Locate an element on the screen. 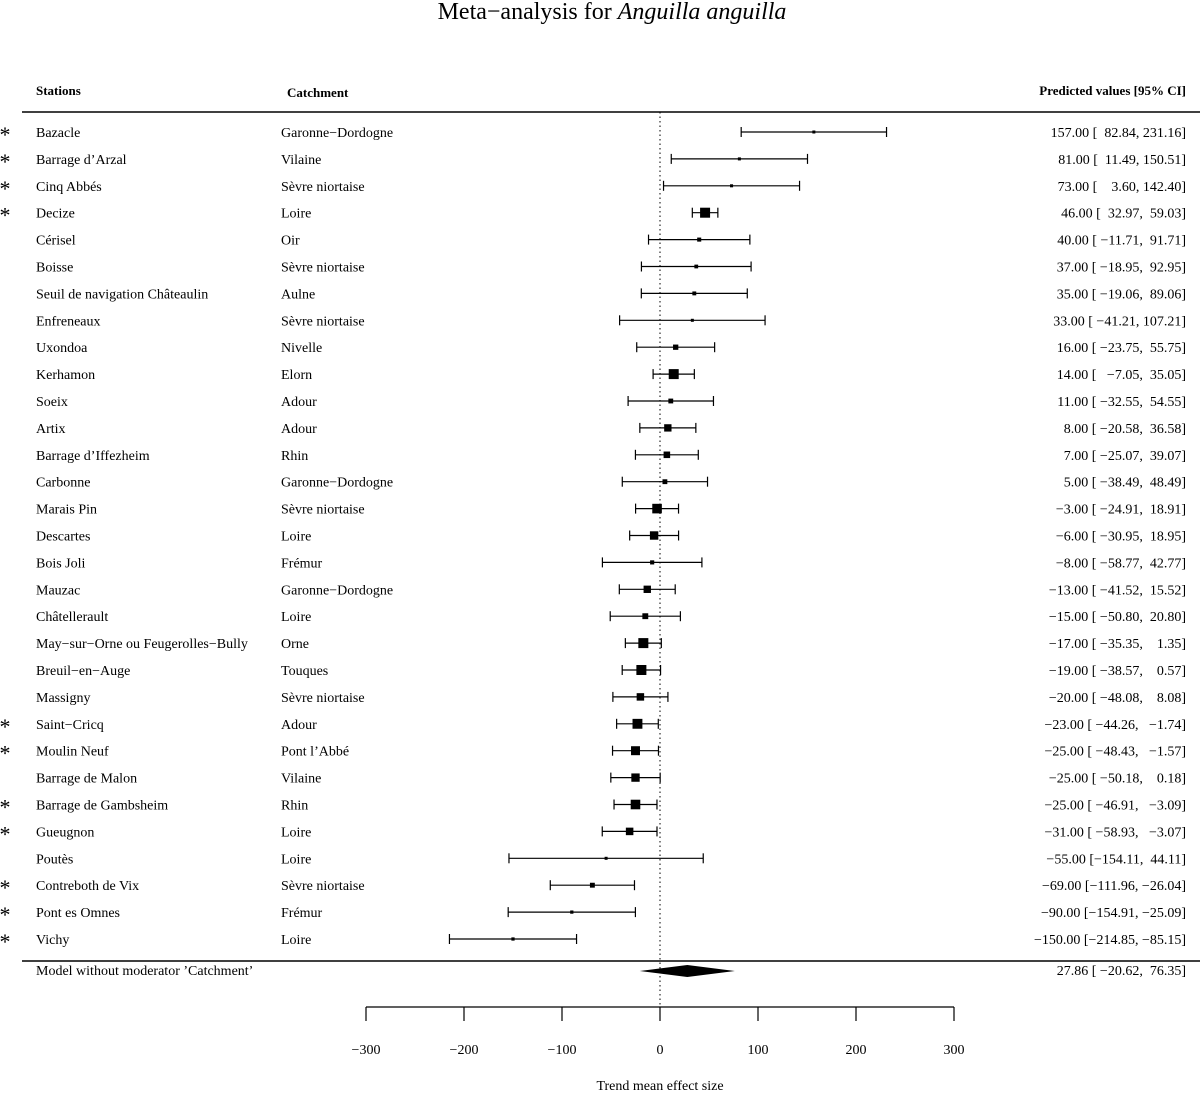  x-axis-label: Trend mean effect size is located at coordinates (659, 1086).